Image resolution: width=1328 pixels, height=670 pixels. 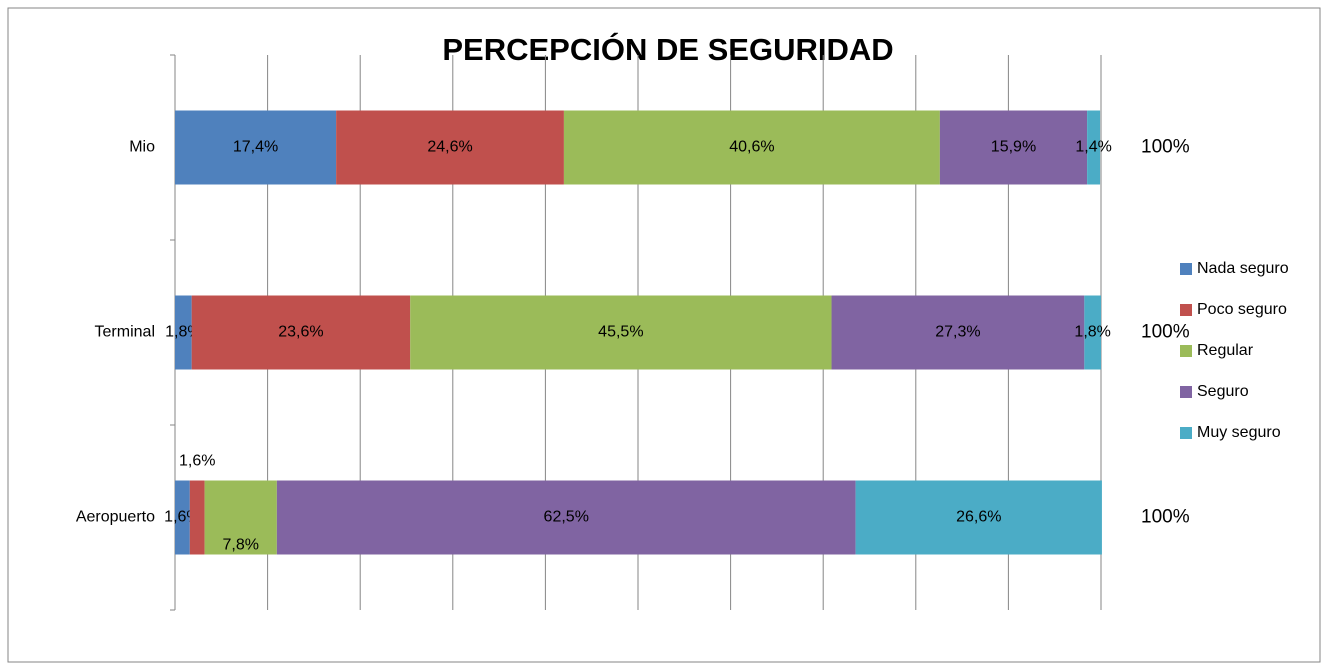 I want to click on y-tick-label: Aeropuerto, so click(x=115, y=517).